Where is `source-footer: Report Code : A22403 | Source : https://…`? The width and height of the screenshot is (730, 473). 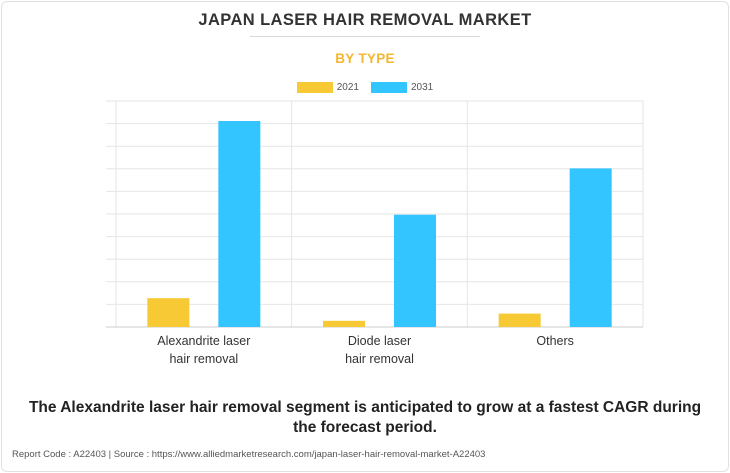 source-footer: Report Code : A22403 | Source : https://… is located at coordinates (249, 454).